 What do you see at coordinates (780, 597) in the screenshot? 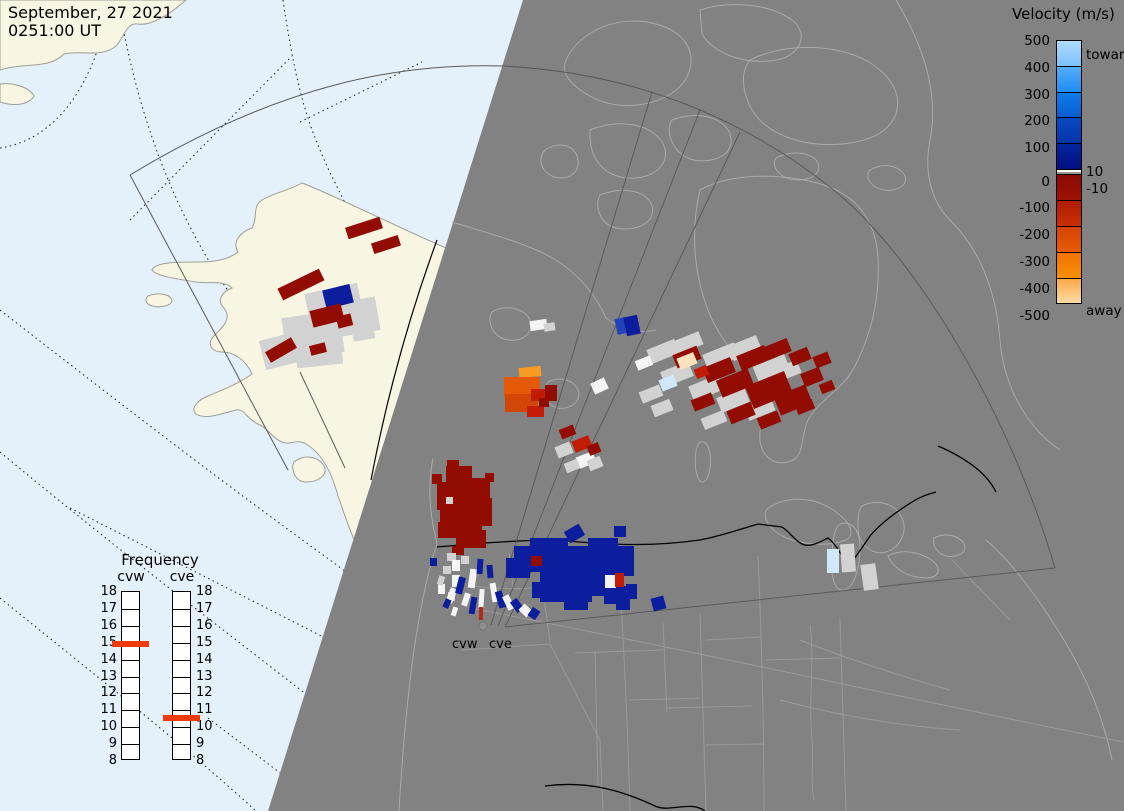
I see `fov-east-bottom-edge` at bounding box center [780, 597].